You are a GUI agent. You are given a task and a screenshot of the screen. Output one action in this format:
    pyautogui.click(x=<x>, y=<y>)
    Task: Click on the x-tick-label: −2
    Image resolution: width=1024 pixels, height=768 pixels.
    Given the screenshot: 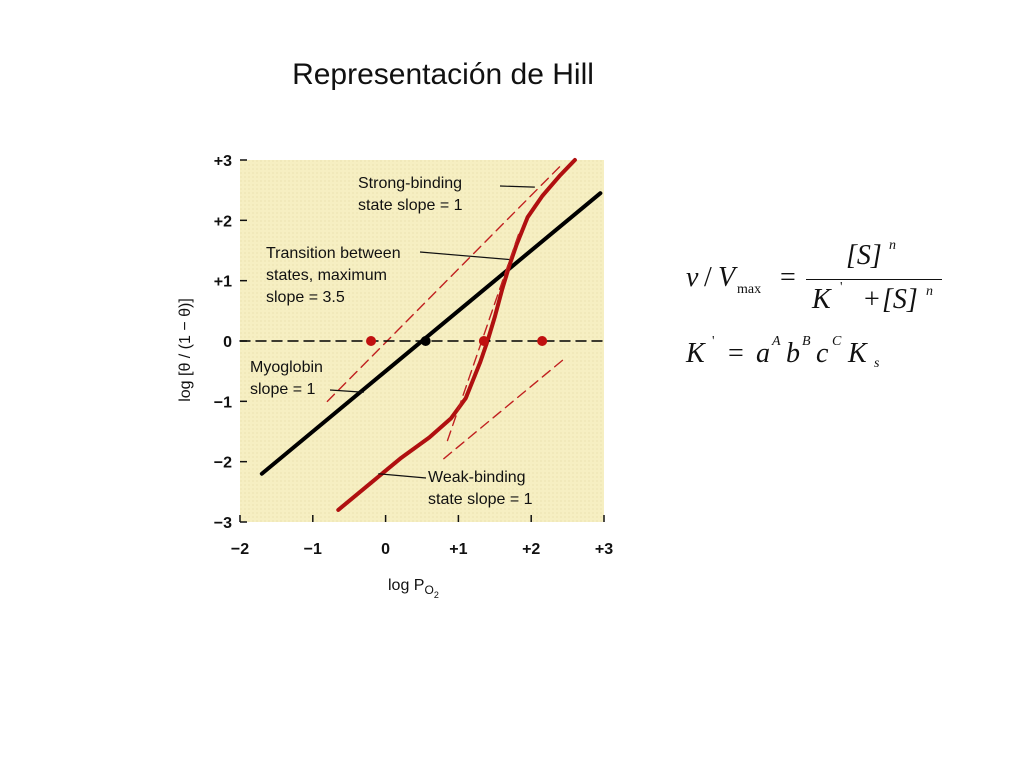 What is the action you would take?
    pyautogui.click(x=240, y=549)
    